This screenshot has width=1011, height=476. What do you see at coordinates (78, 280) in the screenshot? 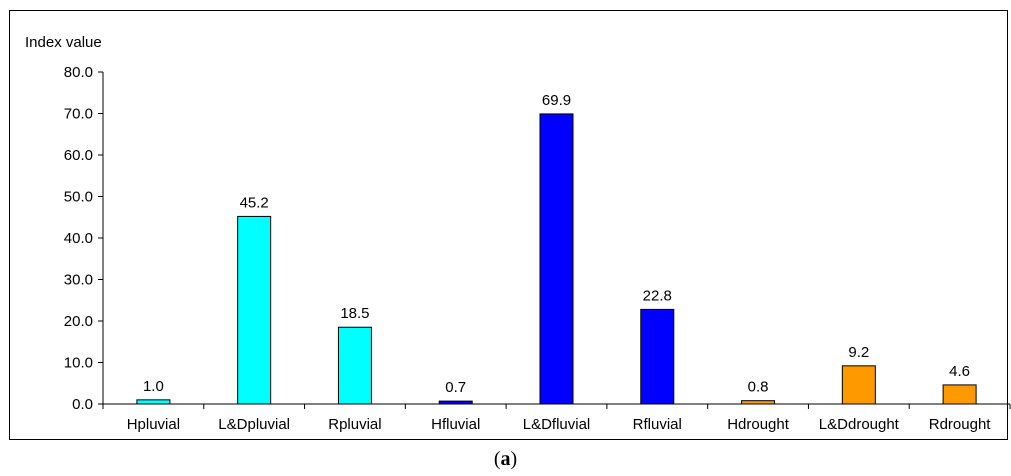
I see `y-tick-label: 30.0` at bounding box center [78, 280].